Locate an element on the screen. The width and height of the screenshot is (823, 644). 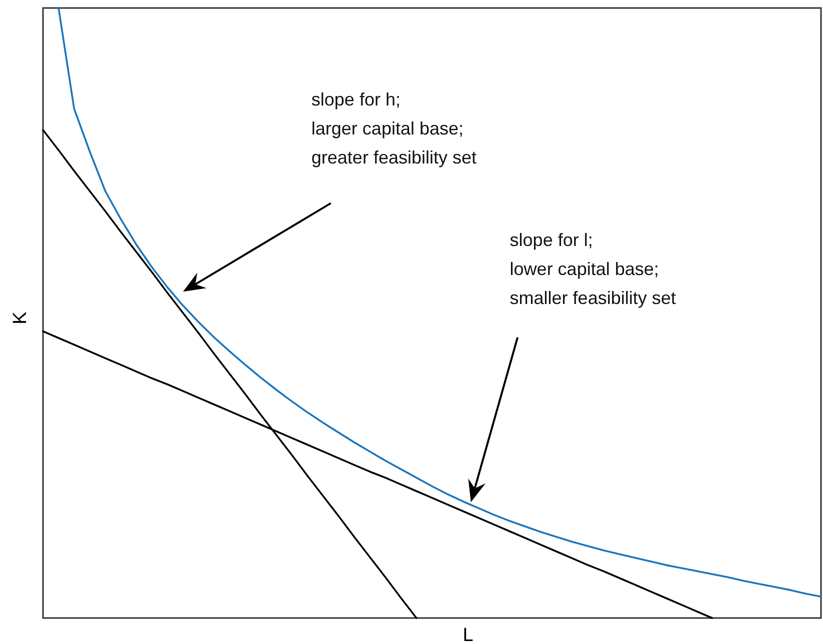
annotation: slope for l; lower capital base; smaller feasibility set is located at coordinates (593, 269).